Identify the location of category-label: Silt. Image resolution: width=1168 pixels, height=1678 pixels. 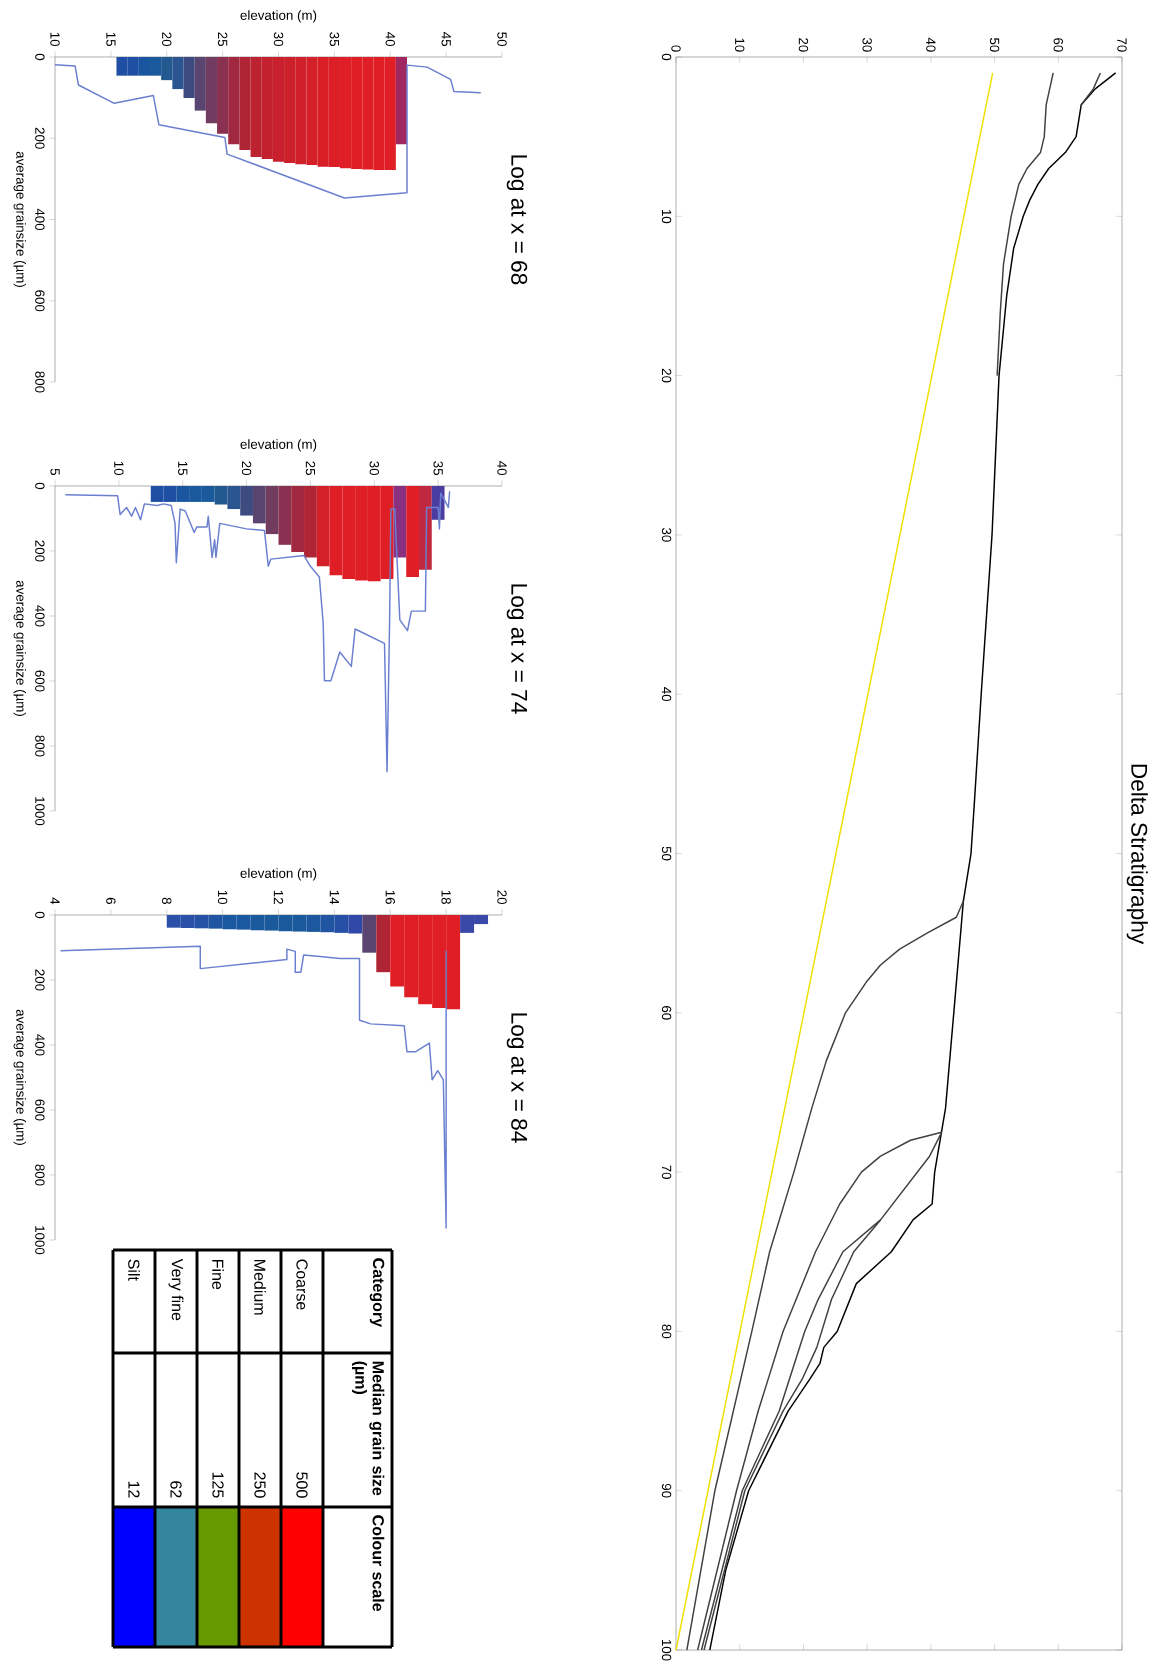
(134, 1270).